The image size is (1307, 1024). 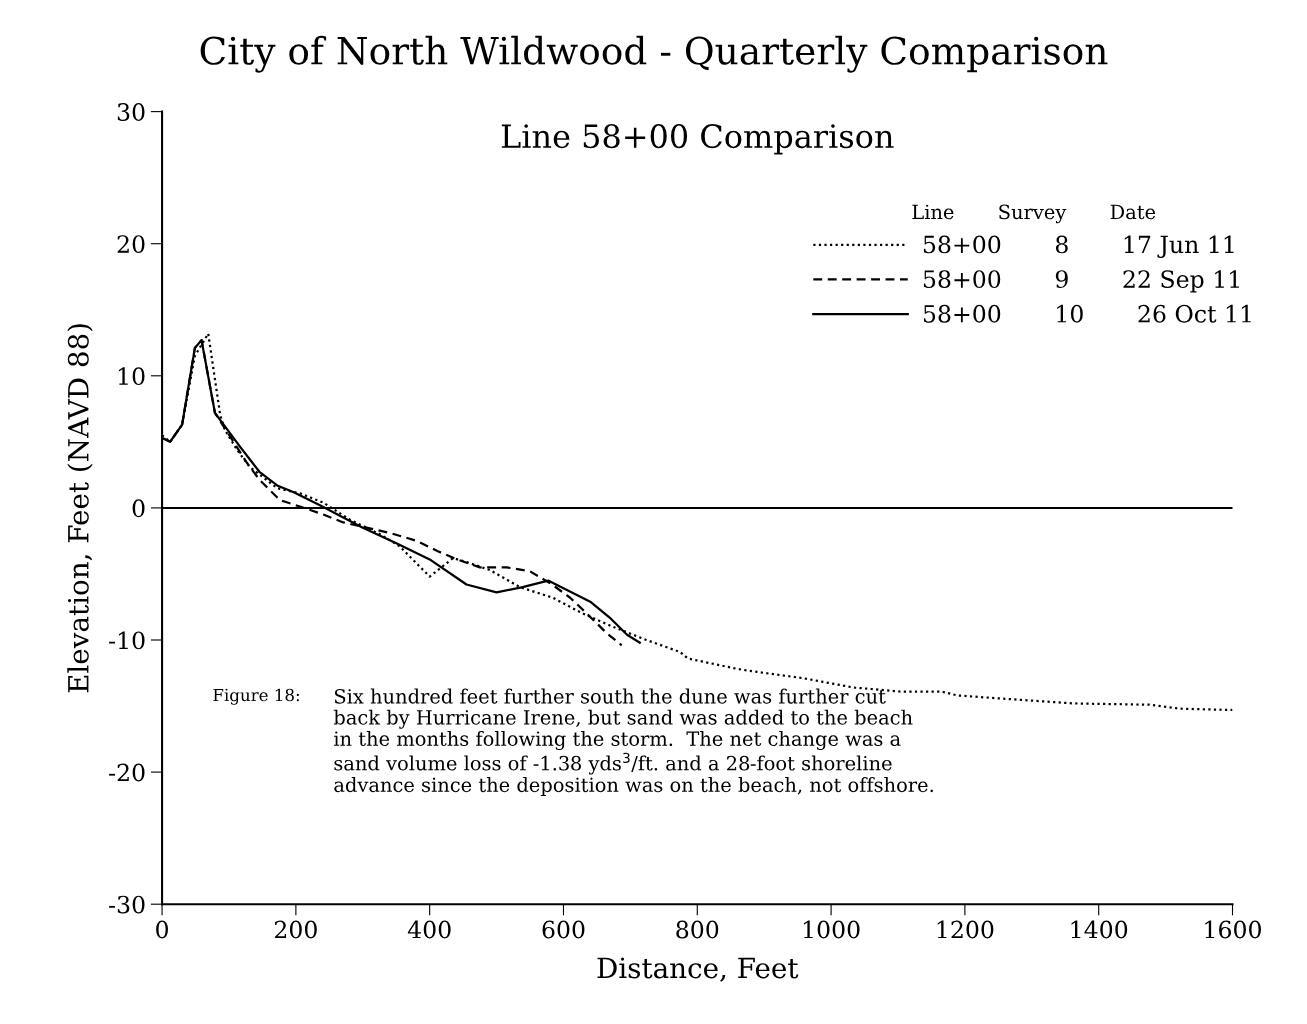 I want to click on y-tick-label: -30, so click(x=127, y=904).